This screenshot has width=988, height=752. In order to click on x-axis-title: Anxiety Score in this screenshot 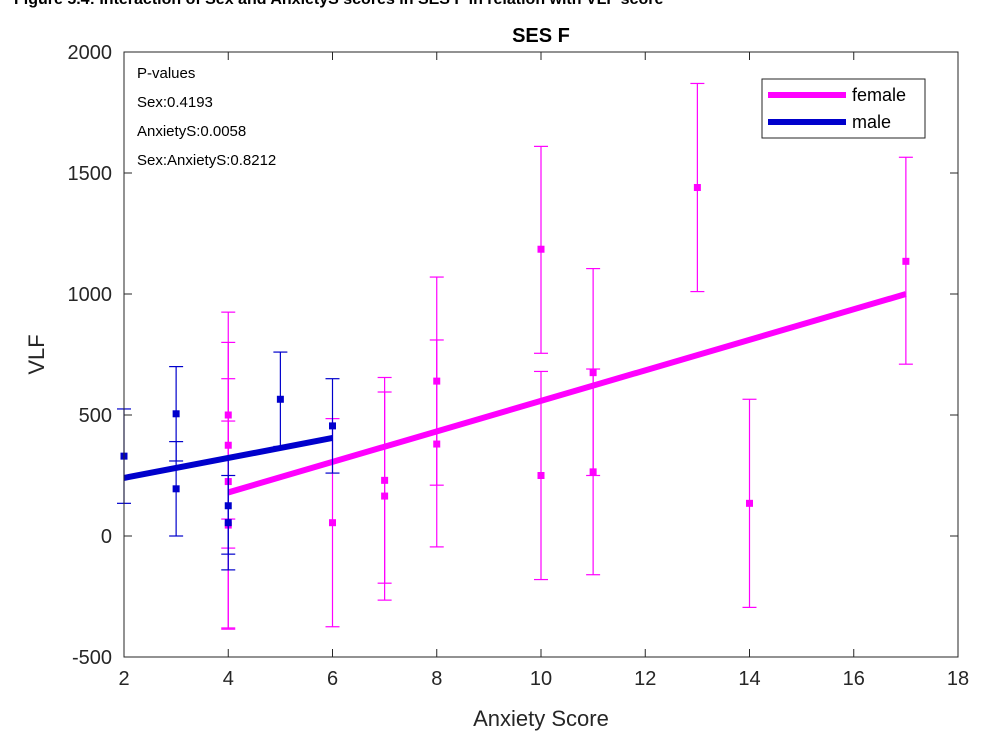, I will do `click(541, 718)`.